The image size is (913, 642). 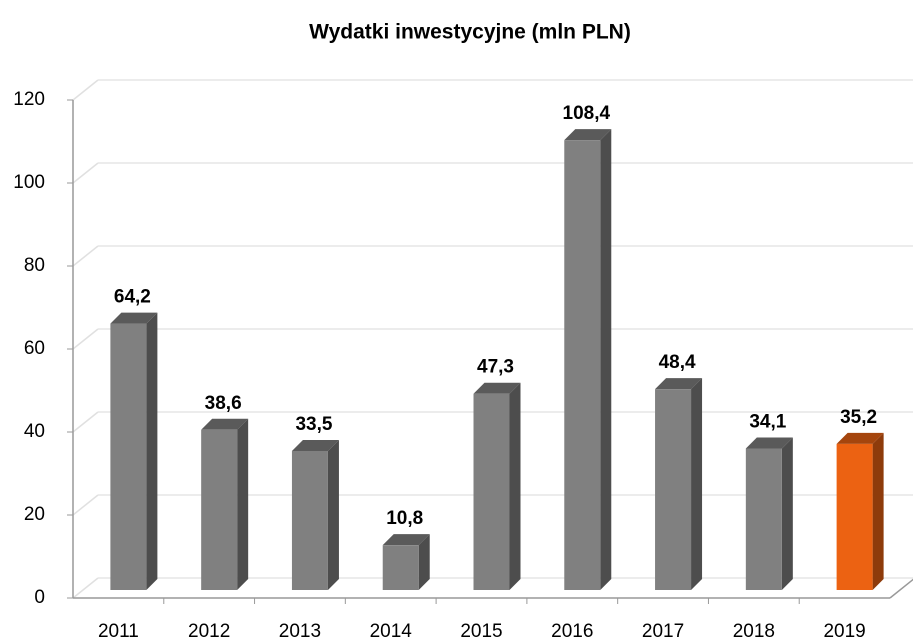 What do you see at coordinates (677, 362) in the screenshot?
I see `value-label: 48,4` at bounding box center [677, 362].